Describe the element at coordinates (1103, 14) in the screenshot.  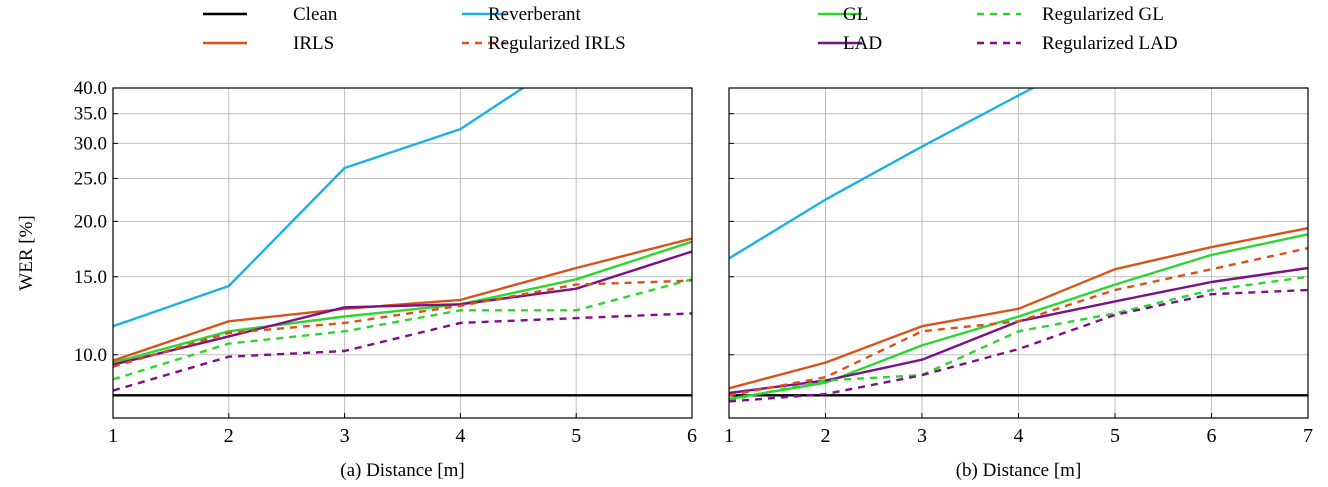
I see `legend-label-regularized-gl: Regularized GL` at that location.